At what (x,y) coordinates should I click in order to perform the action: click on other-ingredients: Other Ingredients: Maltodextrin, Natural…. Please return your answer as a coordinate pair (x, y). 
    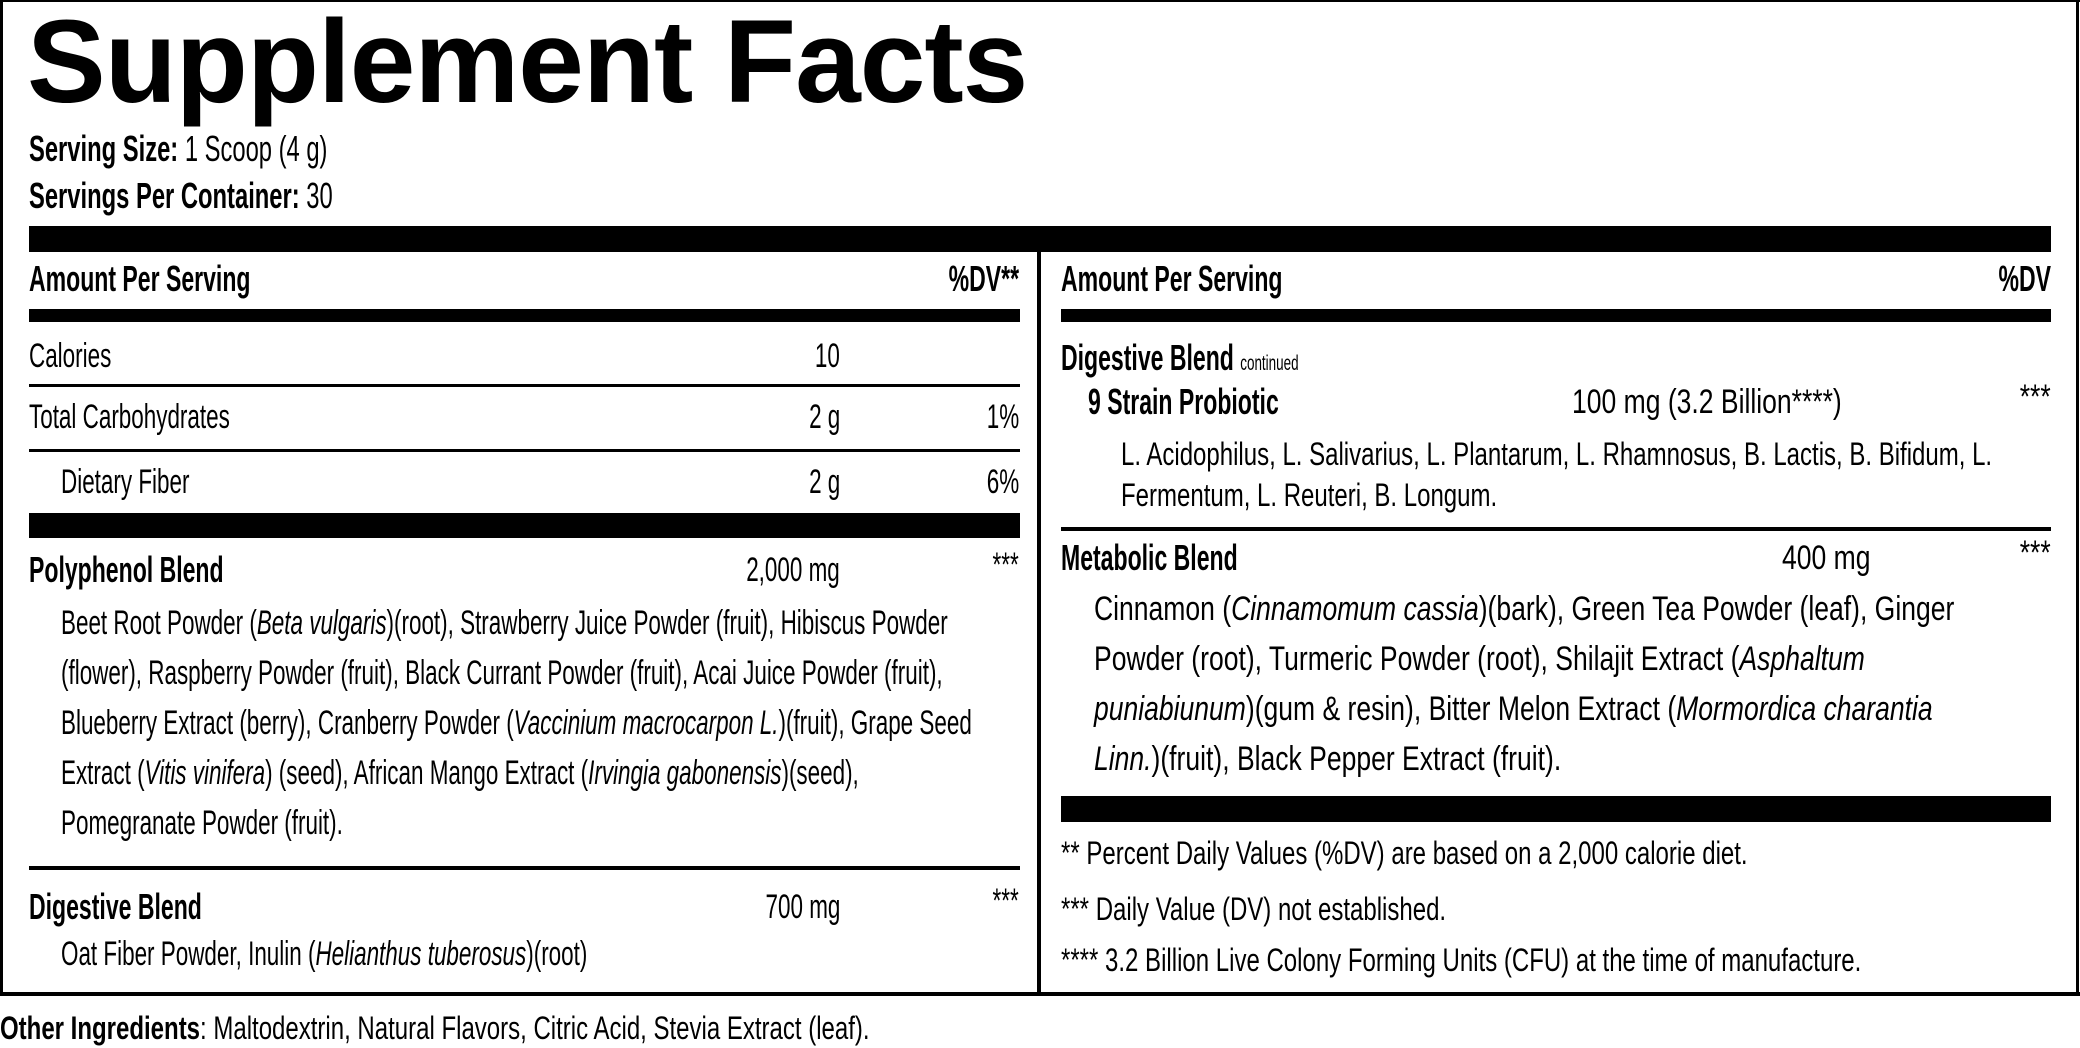
    Looking at the image, I should click on (435, 1028).